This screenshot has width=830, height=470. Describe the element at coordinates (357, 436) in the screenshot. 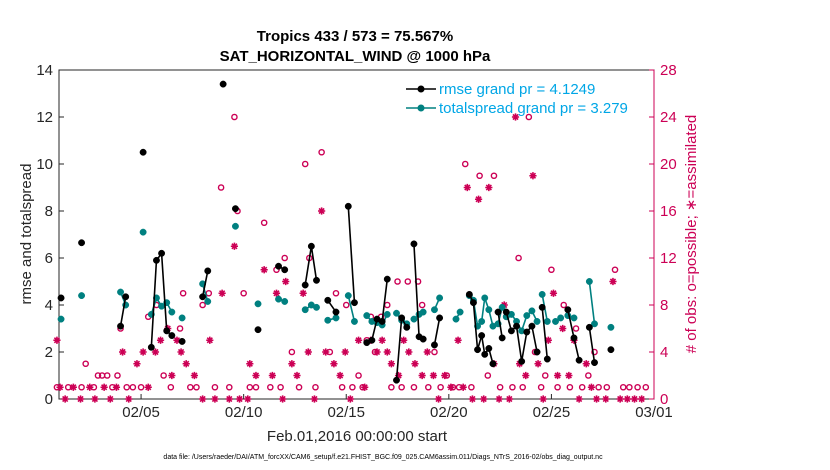

I see `x-axis-label: Feb.01,2016 00:00:00 start` at that location.